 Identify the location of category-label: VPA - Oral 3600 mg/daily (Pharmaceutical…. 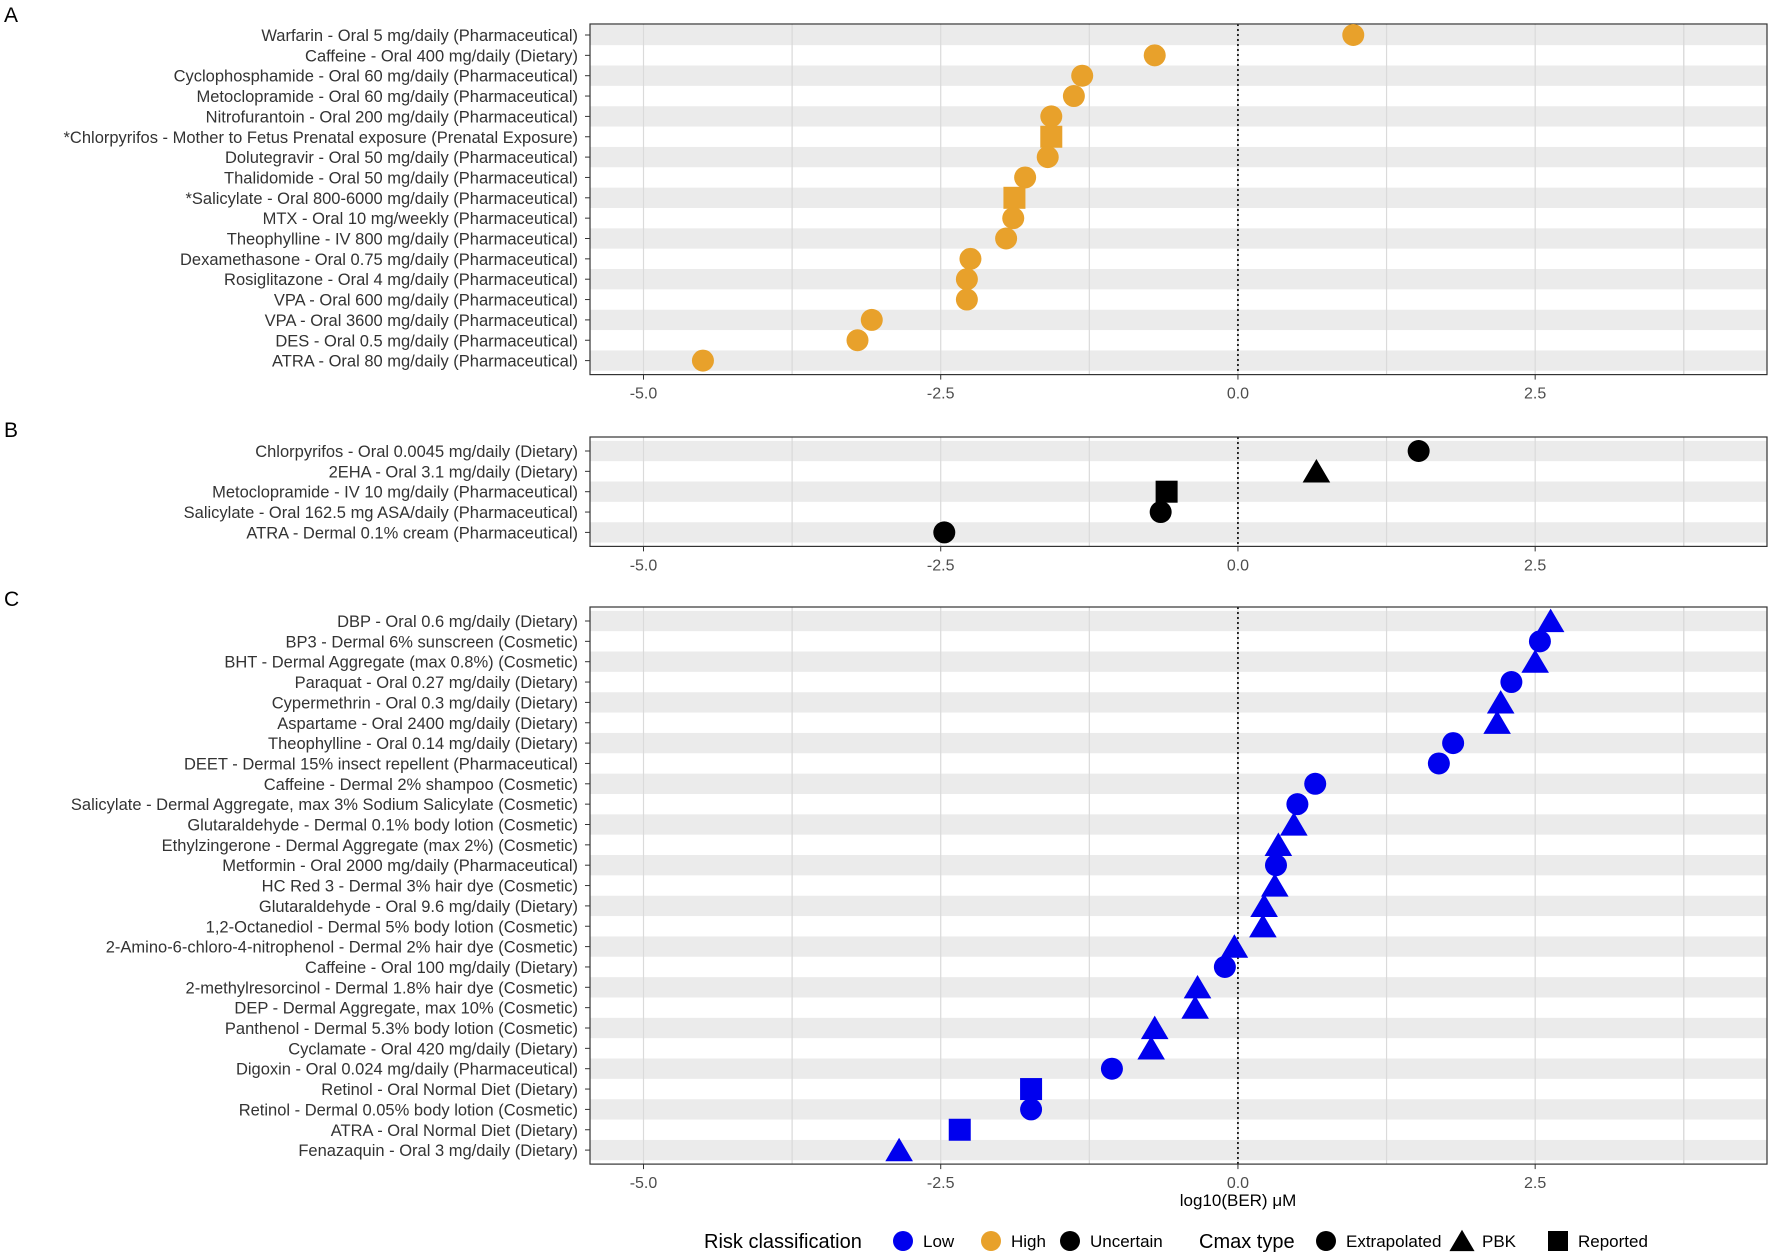
(421, 321).